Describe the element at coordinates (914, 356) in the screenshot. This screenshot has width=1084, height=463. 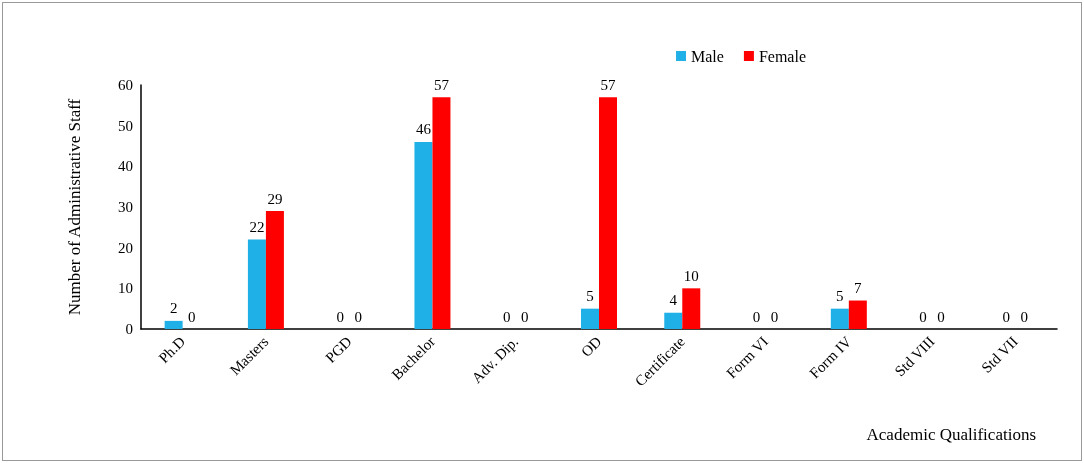
I see `x-tick-label: Std VIII` at that location.